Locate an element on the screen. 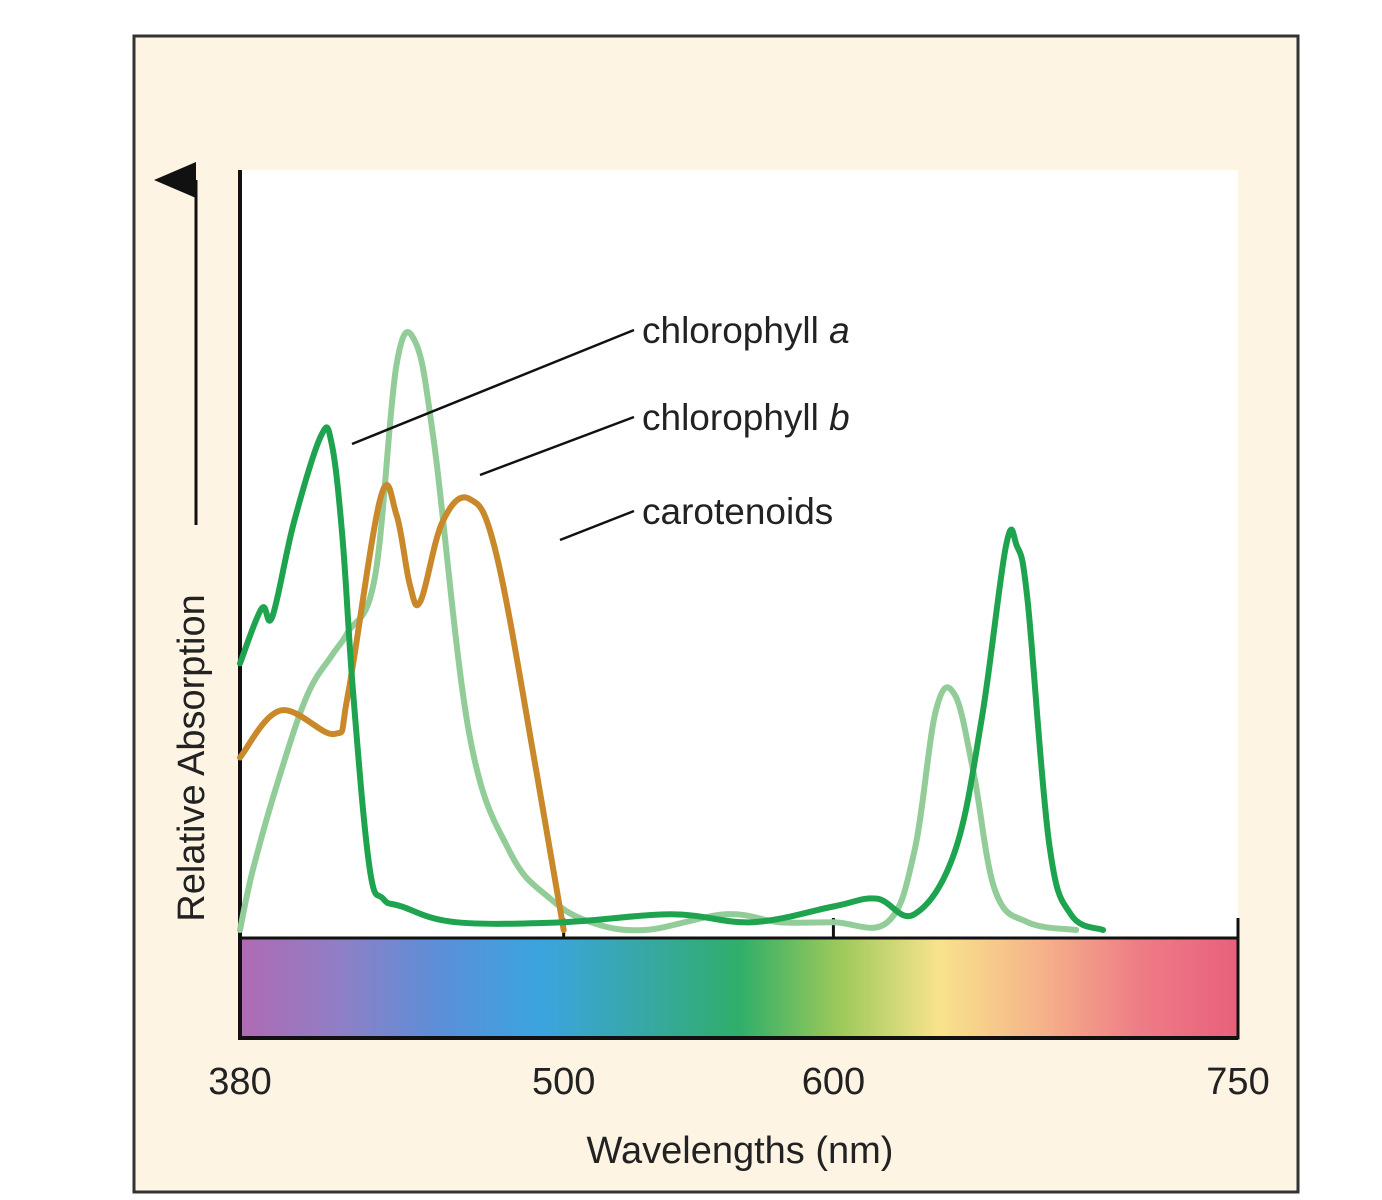 This screenshot has height=1200, width=1382. x-axis-title: Wavelengths (nm) is located at coordinates (740, 1151).